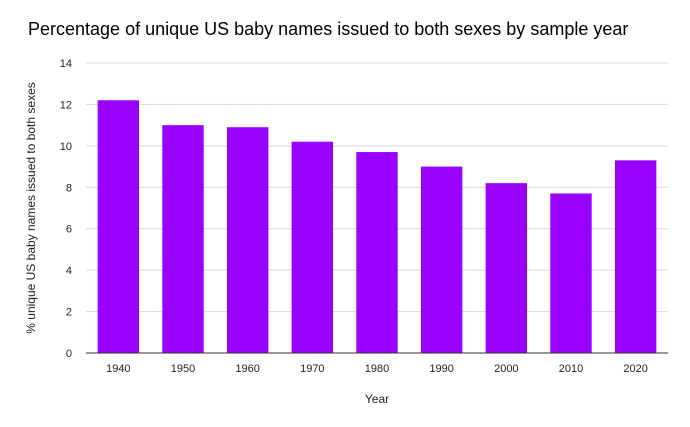  Describe the element at coordinates (635, 256) in the screenshot. I see `bar-2020` at that location.